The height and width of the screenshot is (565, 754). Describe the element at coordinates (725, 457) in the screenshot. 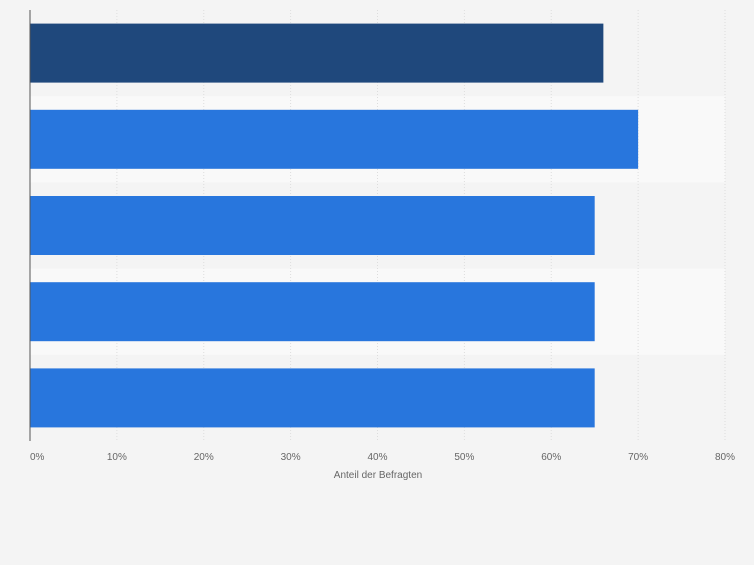

I see `x-tick-label: 80%` at that location.